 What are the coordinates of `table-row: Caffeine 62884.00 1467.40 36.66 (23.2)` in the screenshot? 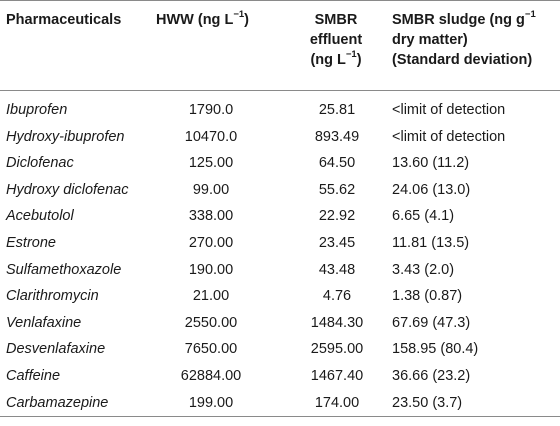 It's located at (280, 376).